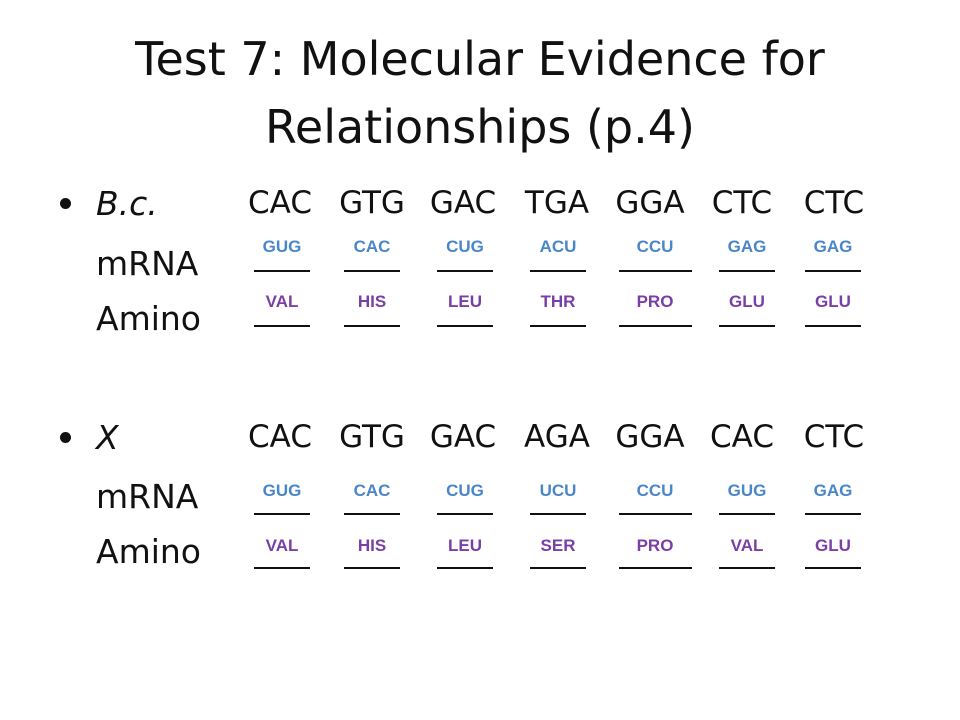  Describe the element at coordinates (558, 490) in the screenshot. I see `mrna-codon: UCU` at that location.